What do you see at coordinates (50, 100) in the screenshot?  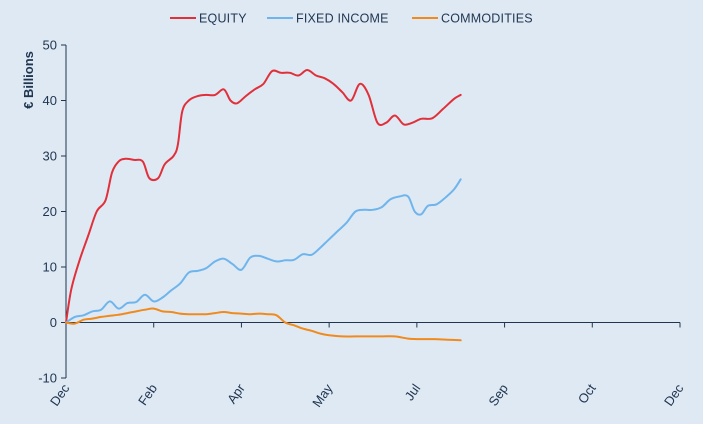 I see `y-tick-label: 40` at bounding box center [50, 100].